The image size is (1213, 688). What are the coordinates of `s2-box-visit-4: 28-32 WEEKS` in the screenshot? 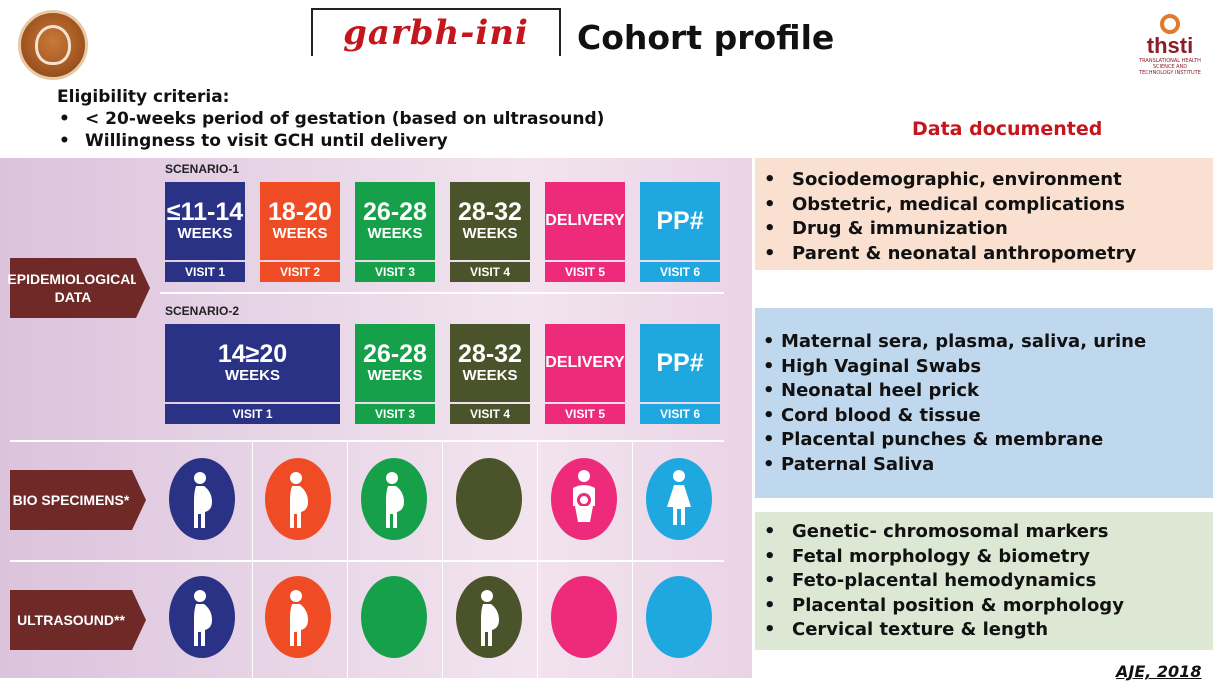 It's located at (490, 363).